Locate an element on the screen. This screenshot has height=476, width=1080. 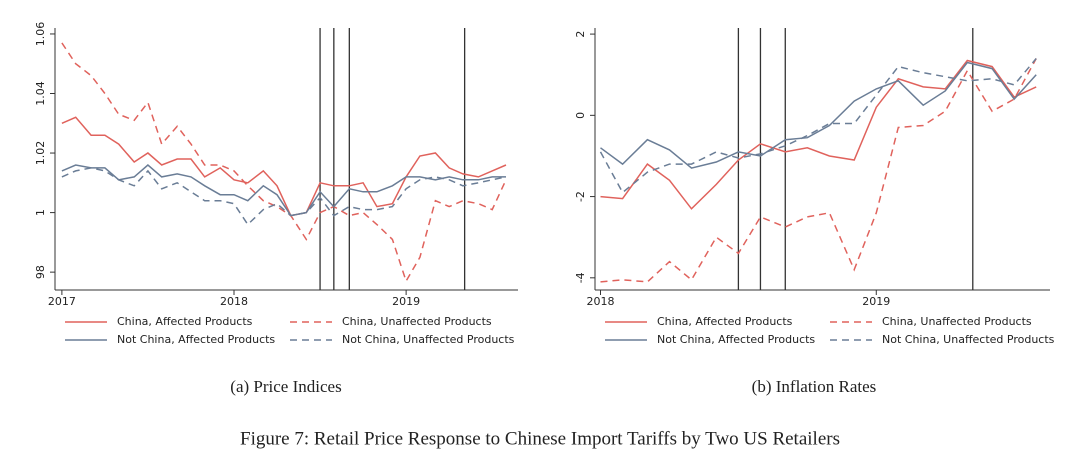
y-tick-label: -2 is located at coordinates (580, 196).